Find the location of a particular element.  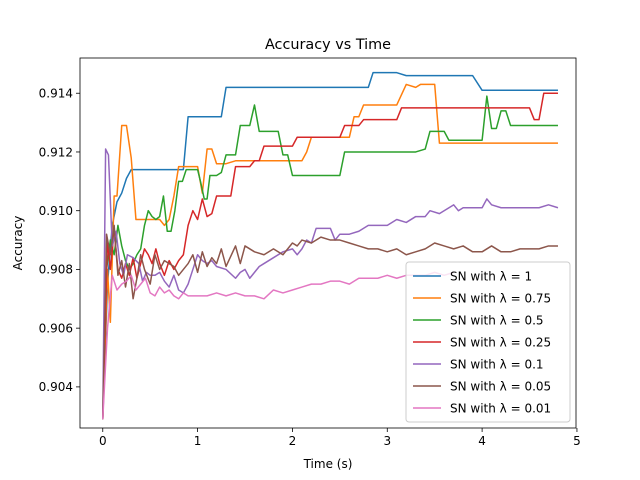

legend-label-6: SN with λ = 0.01 is located at coordinates (500, 408).